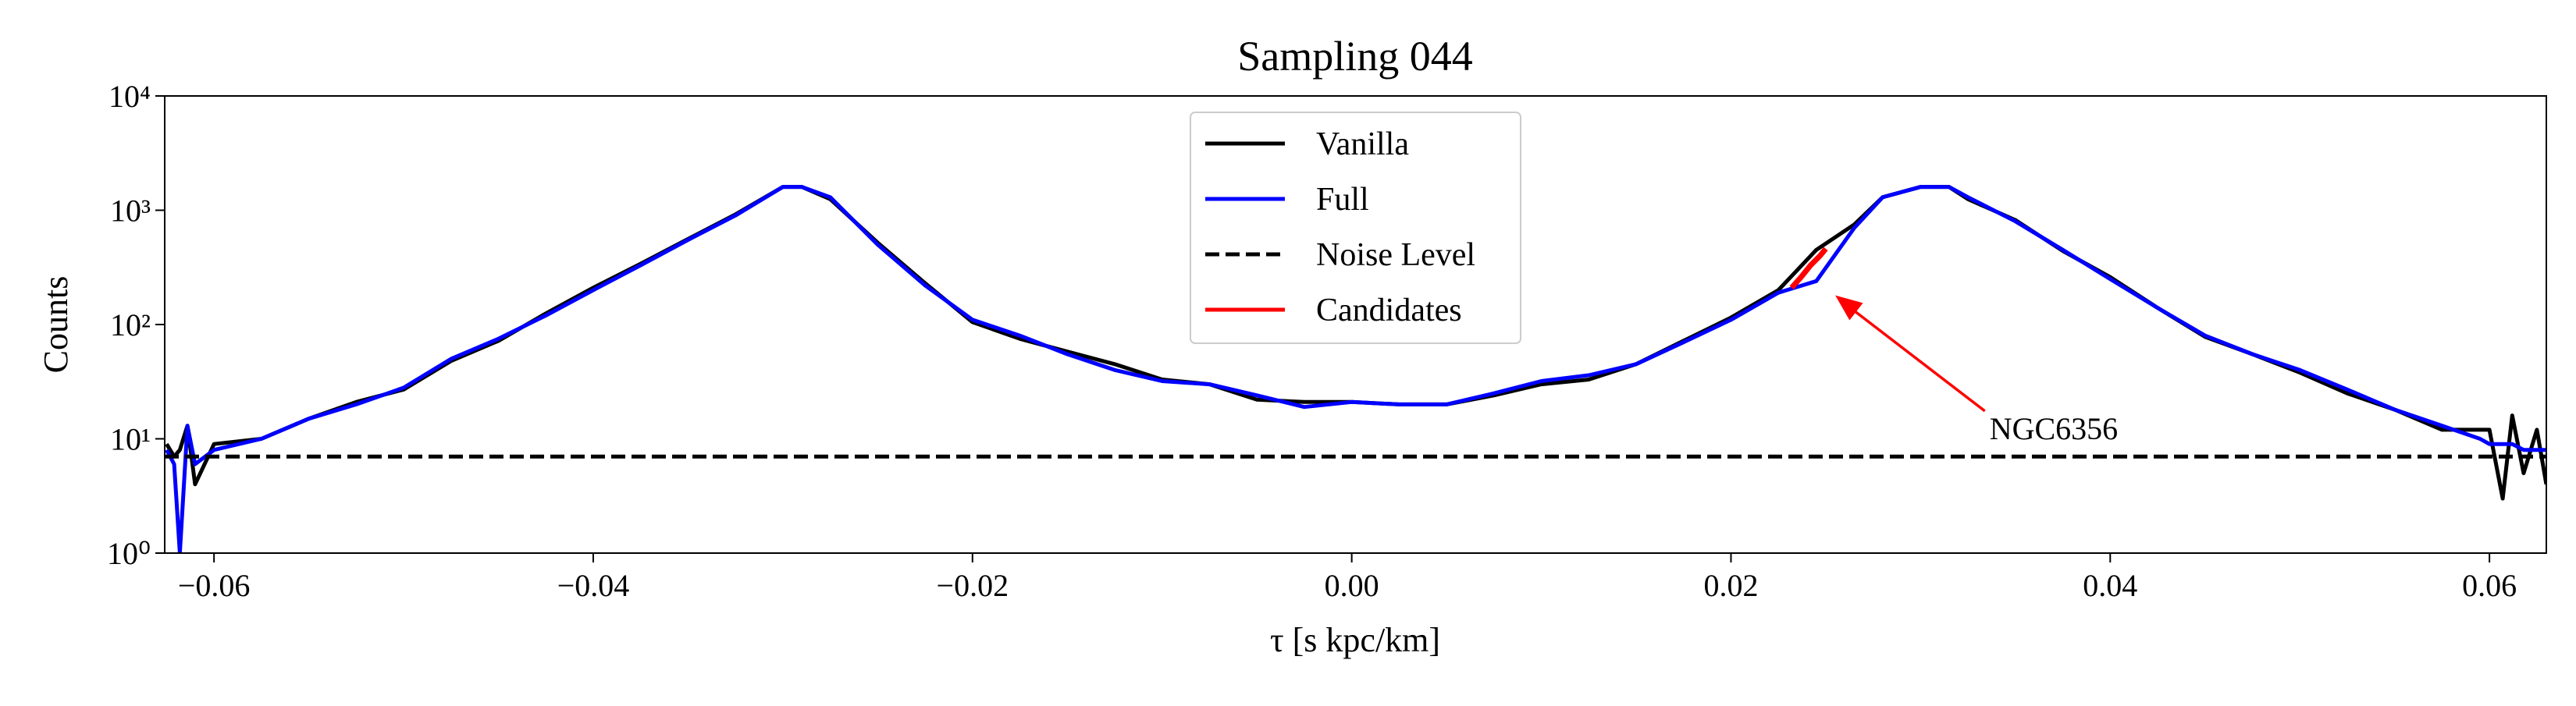 This screenshot has height=706, width=2576. I want to click on legend-box, so click(1355, 228).